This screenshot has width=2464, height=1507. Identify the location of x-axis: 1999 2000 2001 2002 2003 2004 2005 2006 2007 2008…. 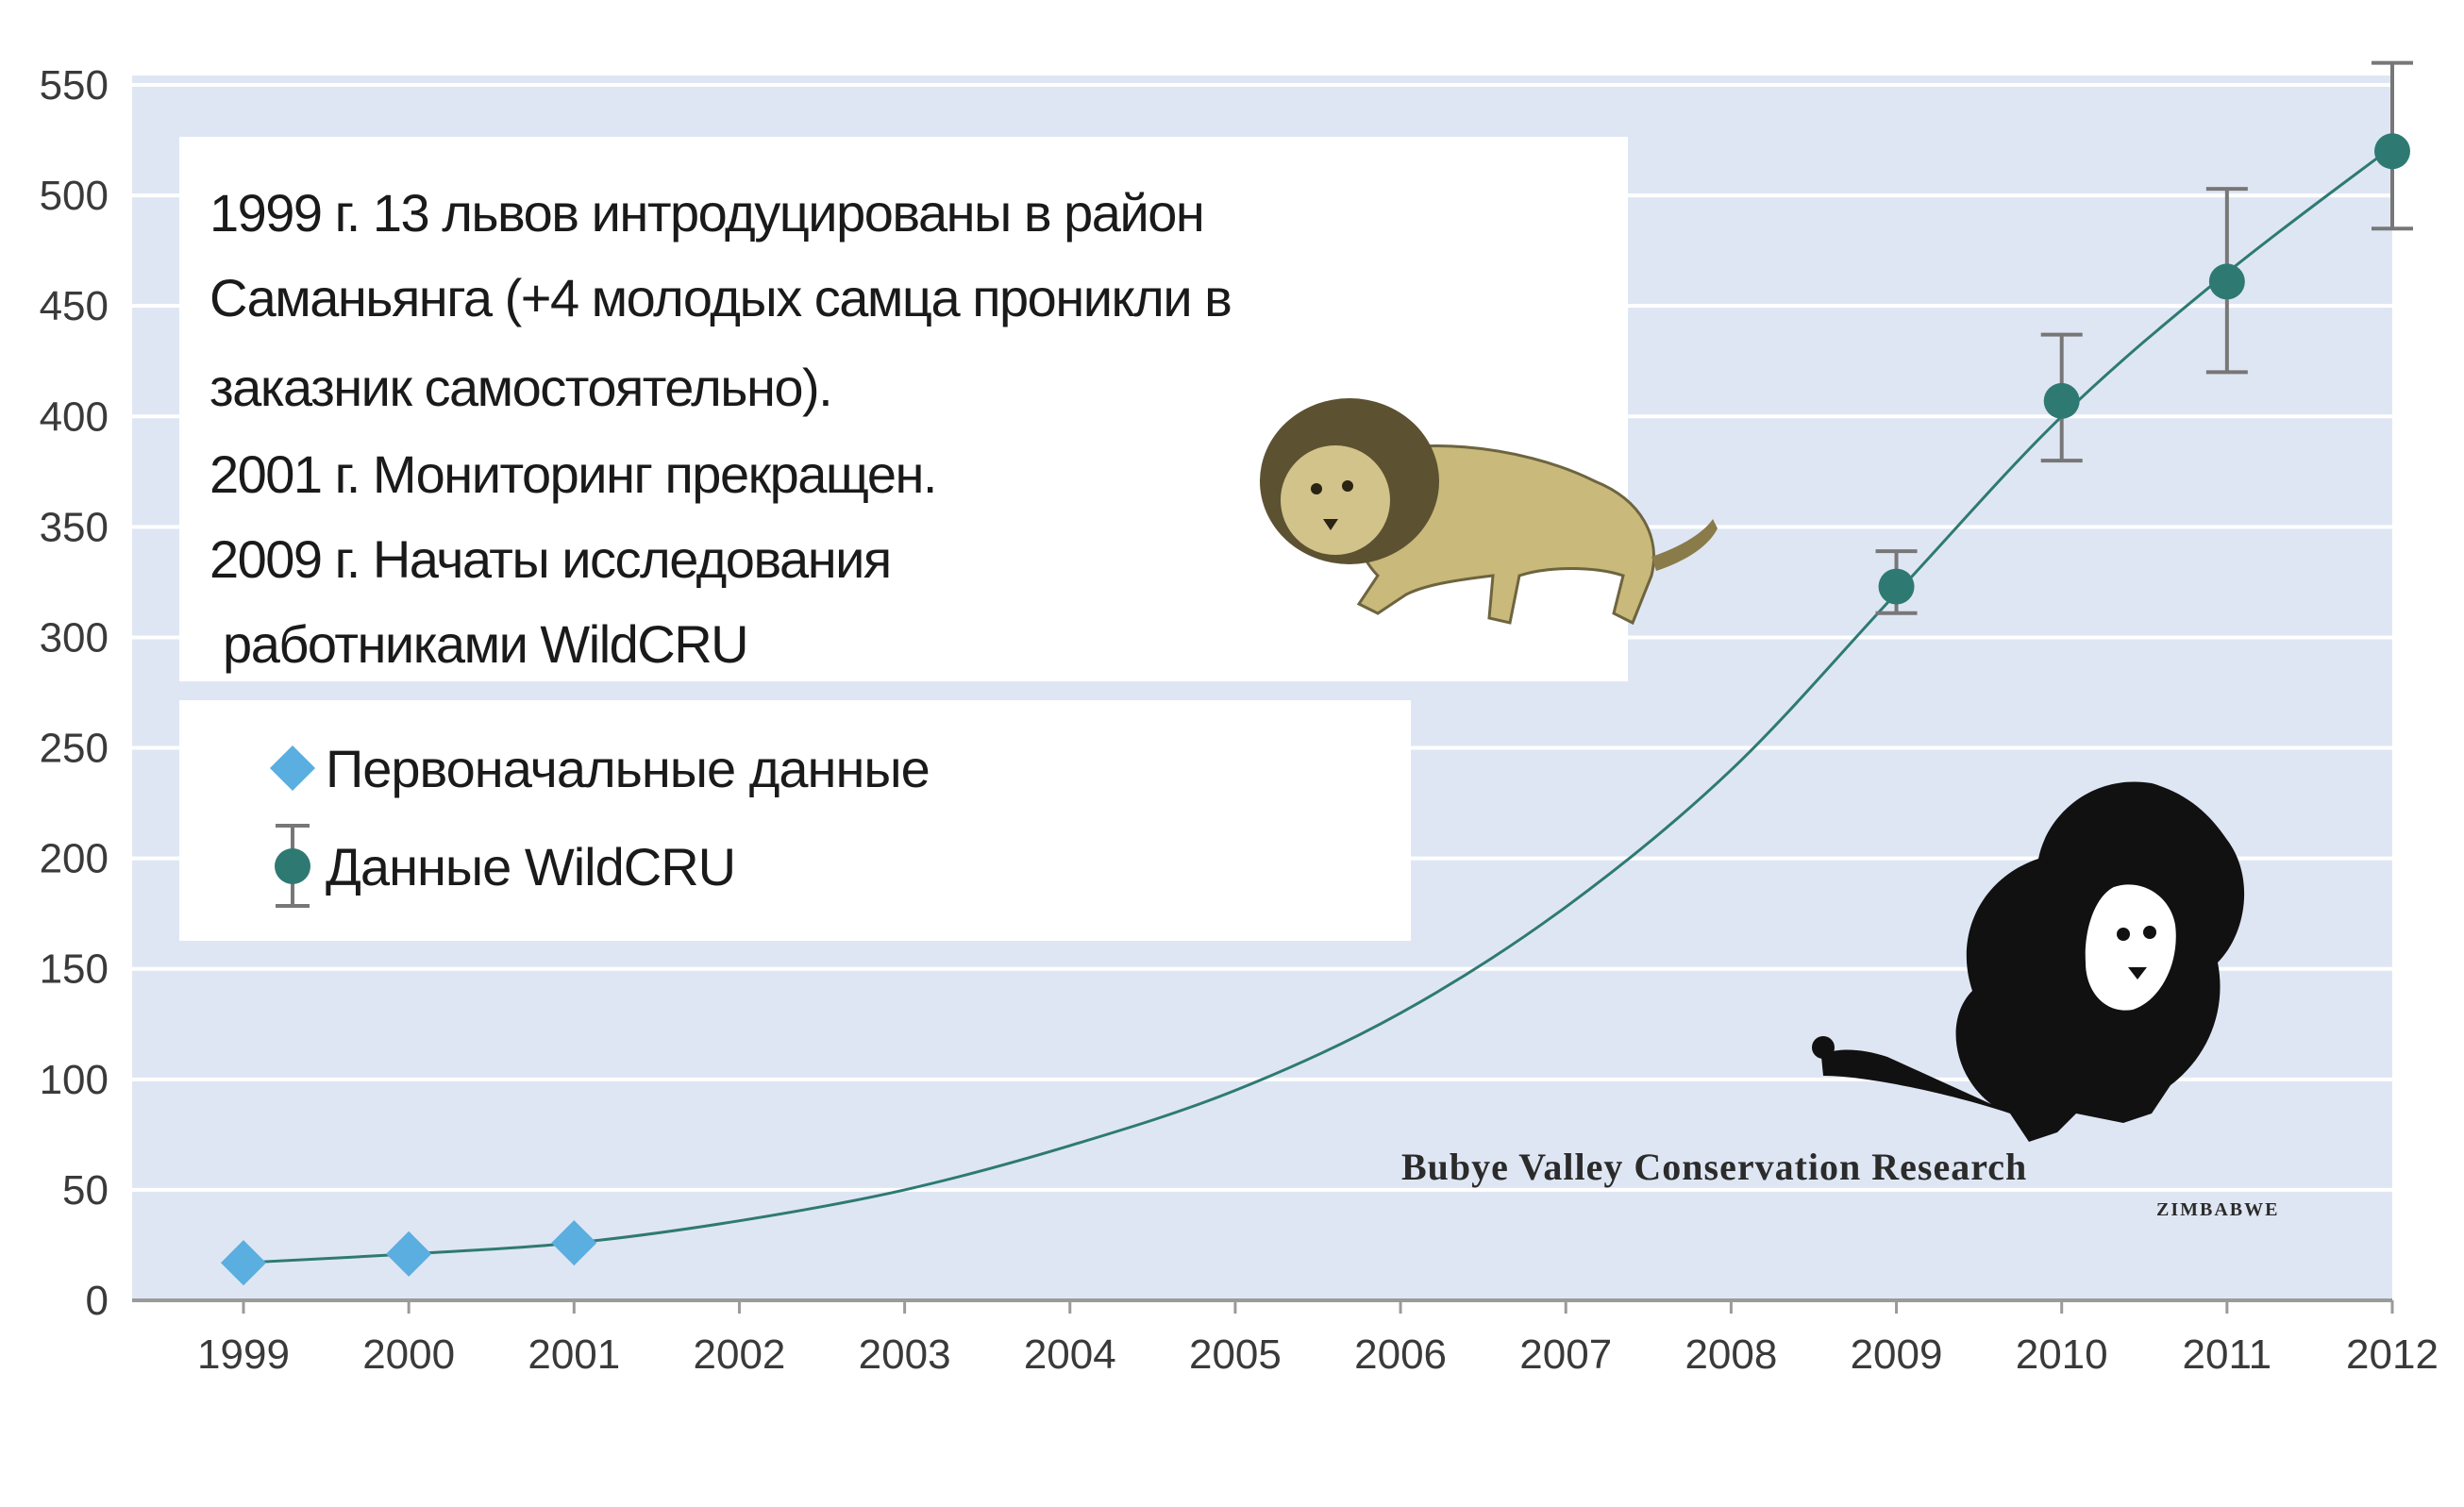
(1318, 1339).